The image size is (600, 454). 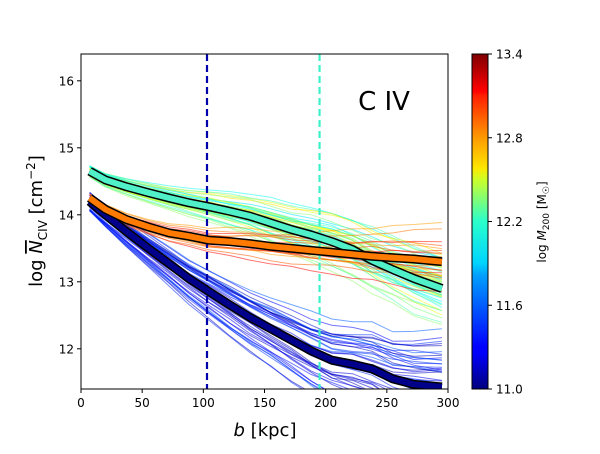 I want to click on y-tick-label: 14, so click(x=66, y=215).